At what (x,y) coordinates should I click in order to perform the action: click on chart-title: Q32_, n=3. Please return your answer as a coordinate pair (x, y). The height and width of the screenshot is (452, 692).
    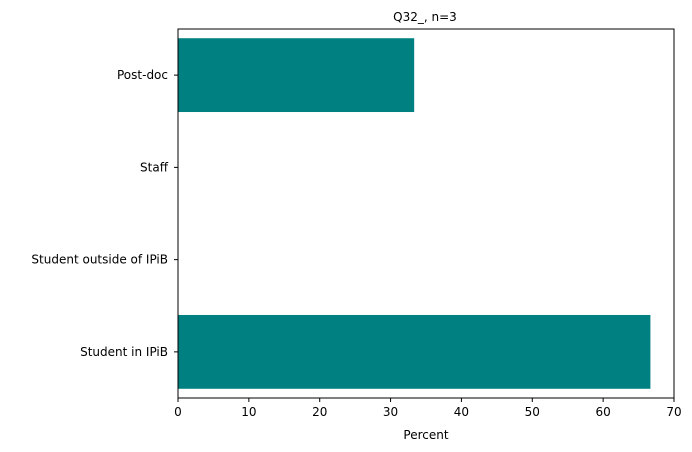
    Looking at the image, I should click on (425, 17).